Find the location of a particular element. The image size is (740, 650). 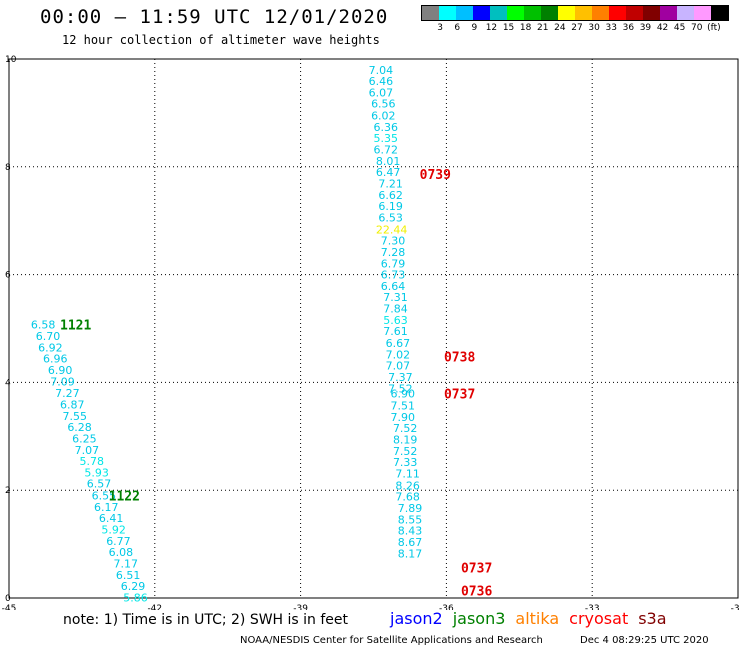

data-point-label: 5.63 is located at coordinates (395, 320).